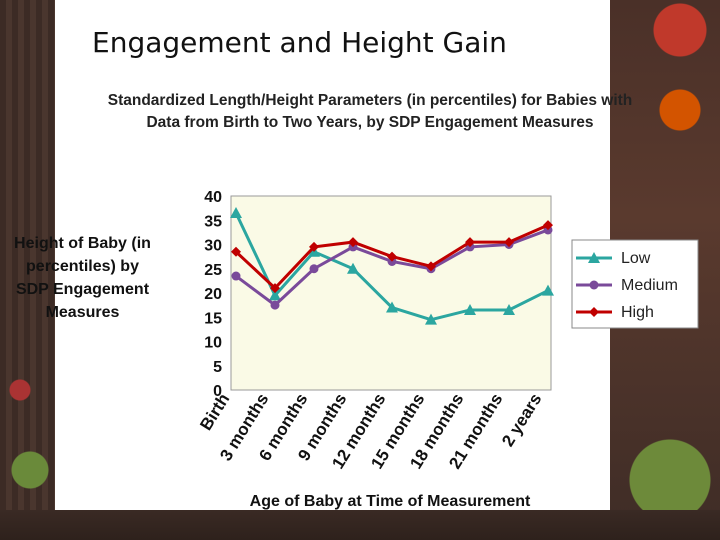 Image resolution: width=720 pixels, height=540 pixels. Describe the element at coordinates (213, 197) in the screenshot. I see `y-tick-label: 40` at that location.